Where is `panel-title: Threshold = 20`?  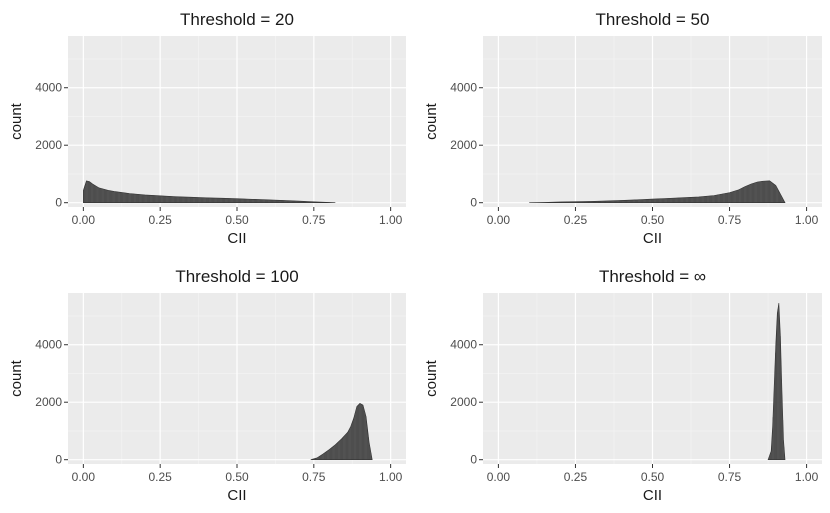
panel-title: Threshold = 20 is located at coordinates (237, 19).